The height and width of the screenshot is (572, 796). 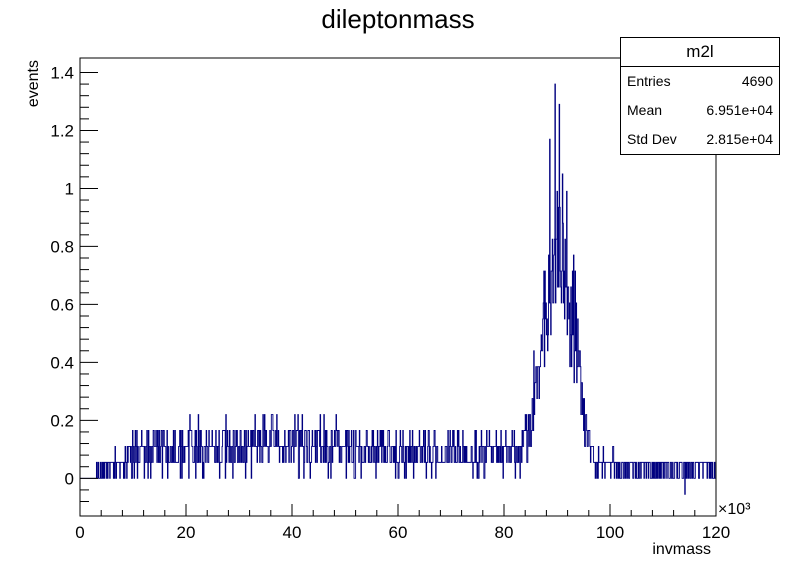 I want to click on y-tick-label: 0, so click(x=69, y=478).